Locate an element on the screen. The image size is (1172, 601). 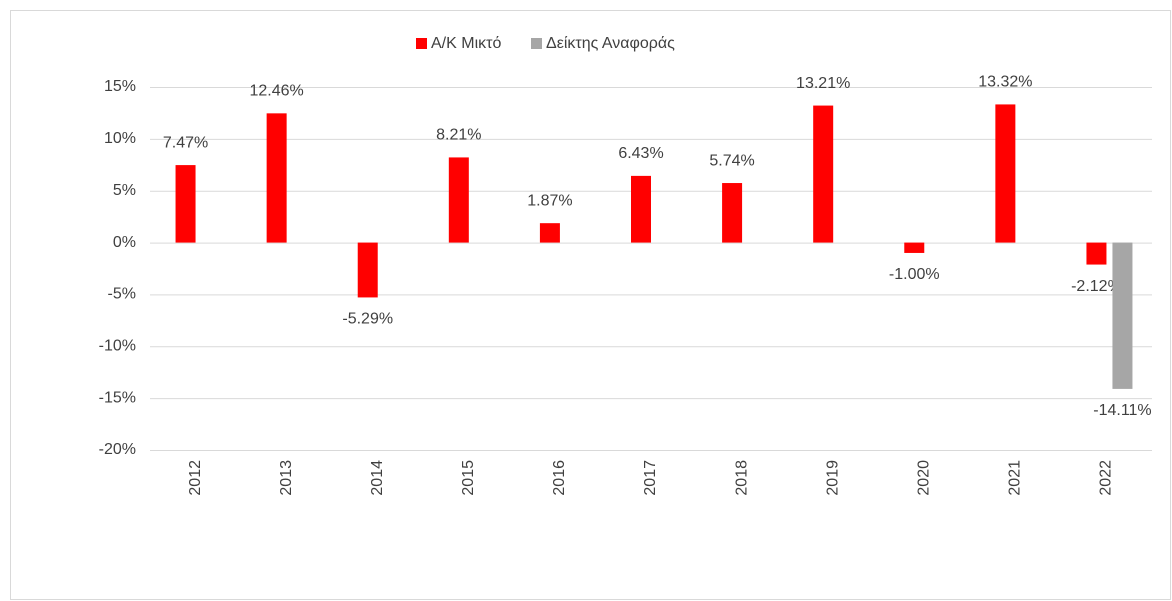
data-label: -2.12% is located at coordinates (1096, 286).